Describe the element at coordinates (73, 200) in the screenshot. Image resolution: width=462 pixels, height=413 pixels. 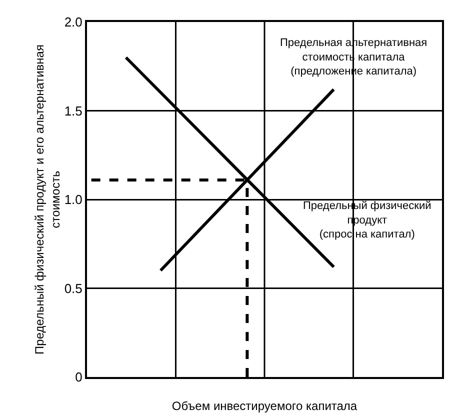
I see `y-tick-label: 1.0` at that location.